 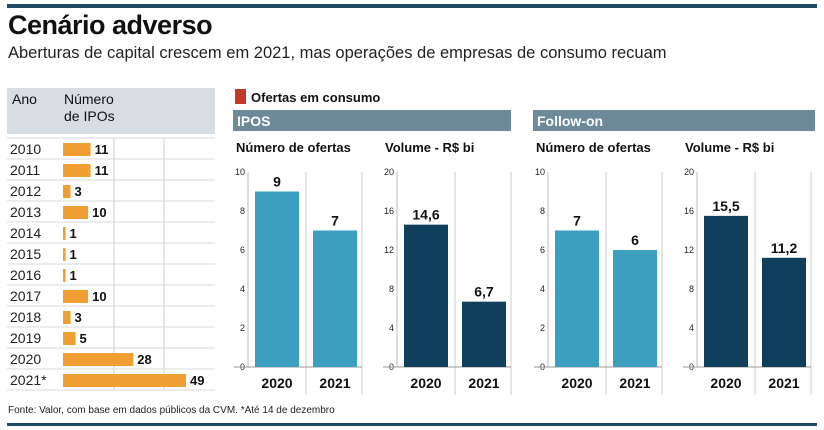 I want to click on bar-value-label: 6, so click(x=635, y=240).